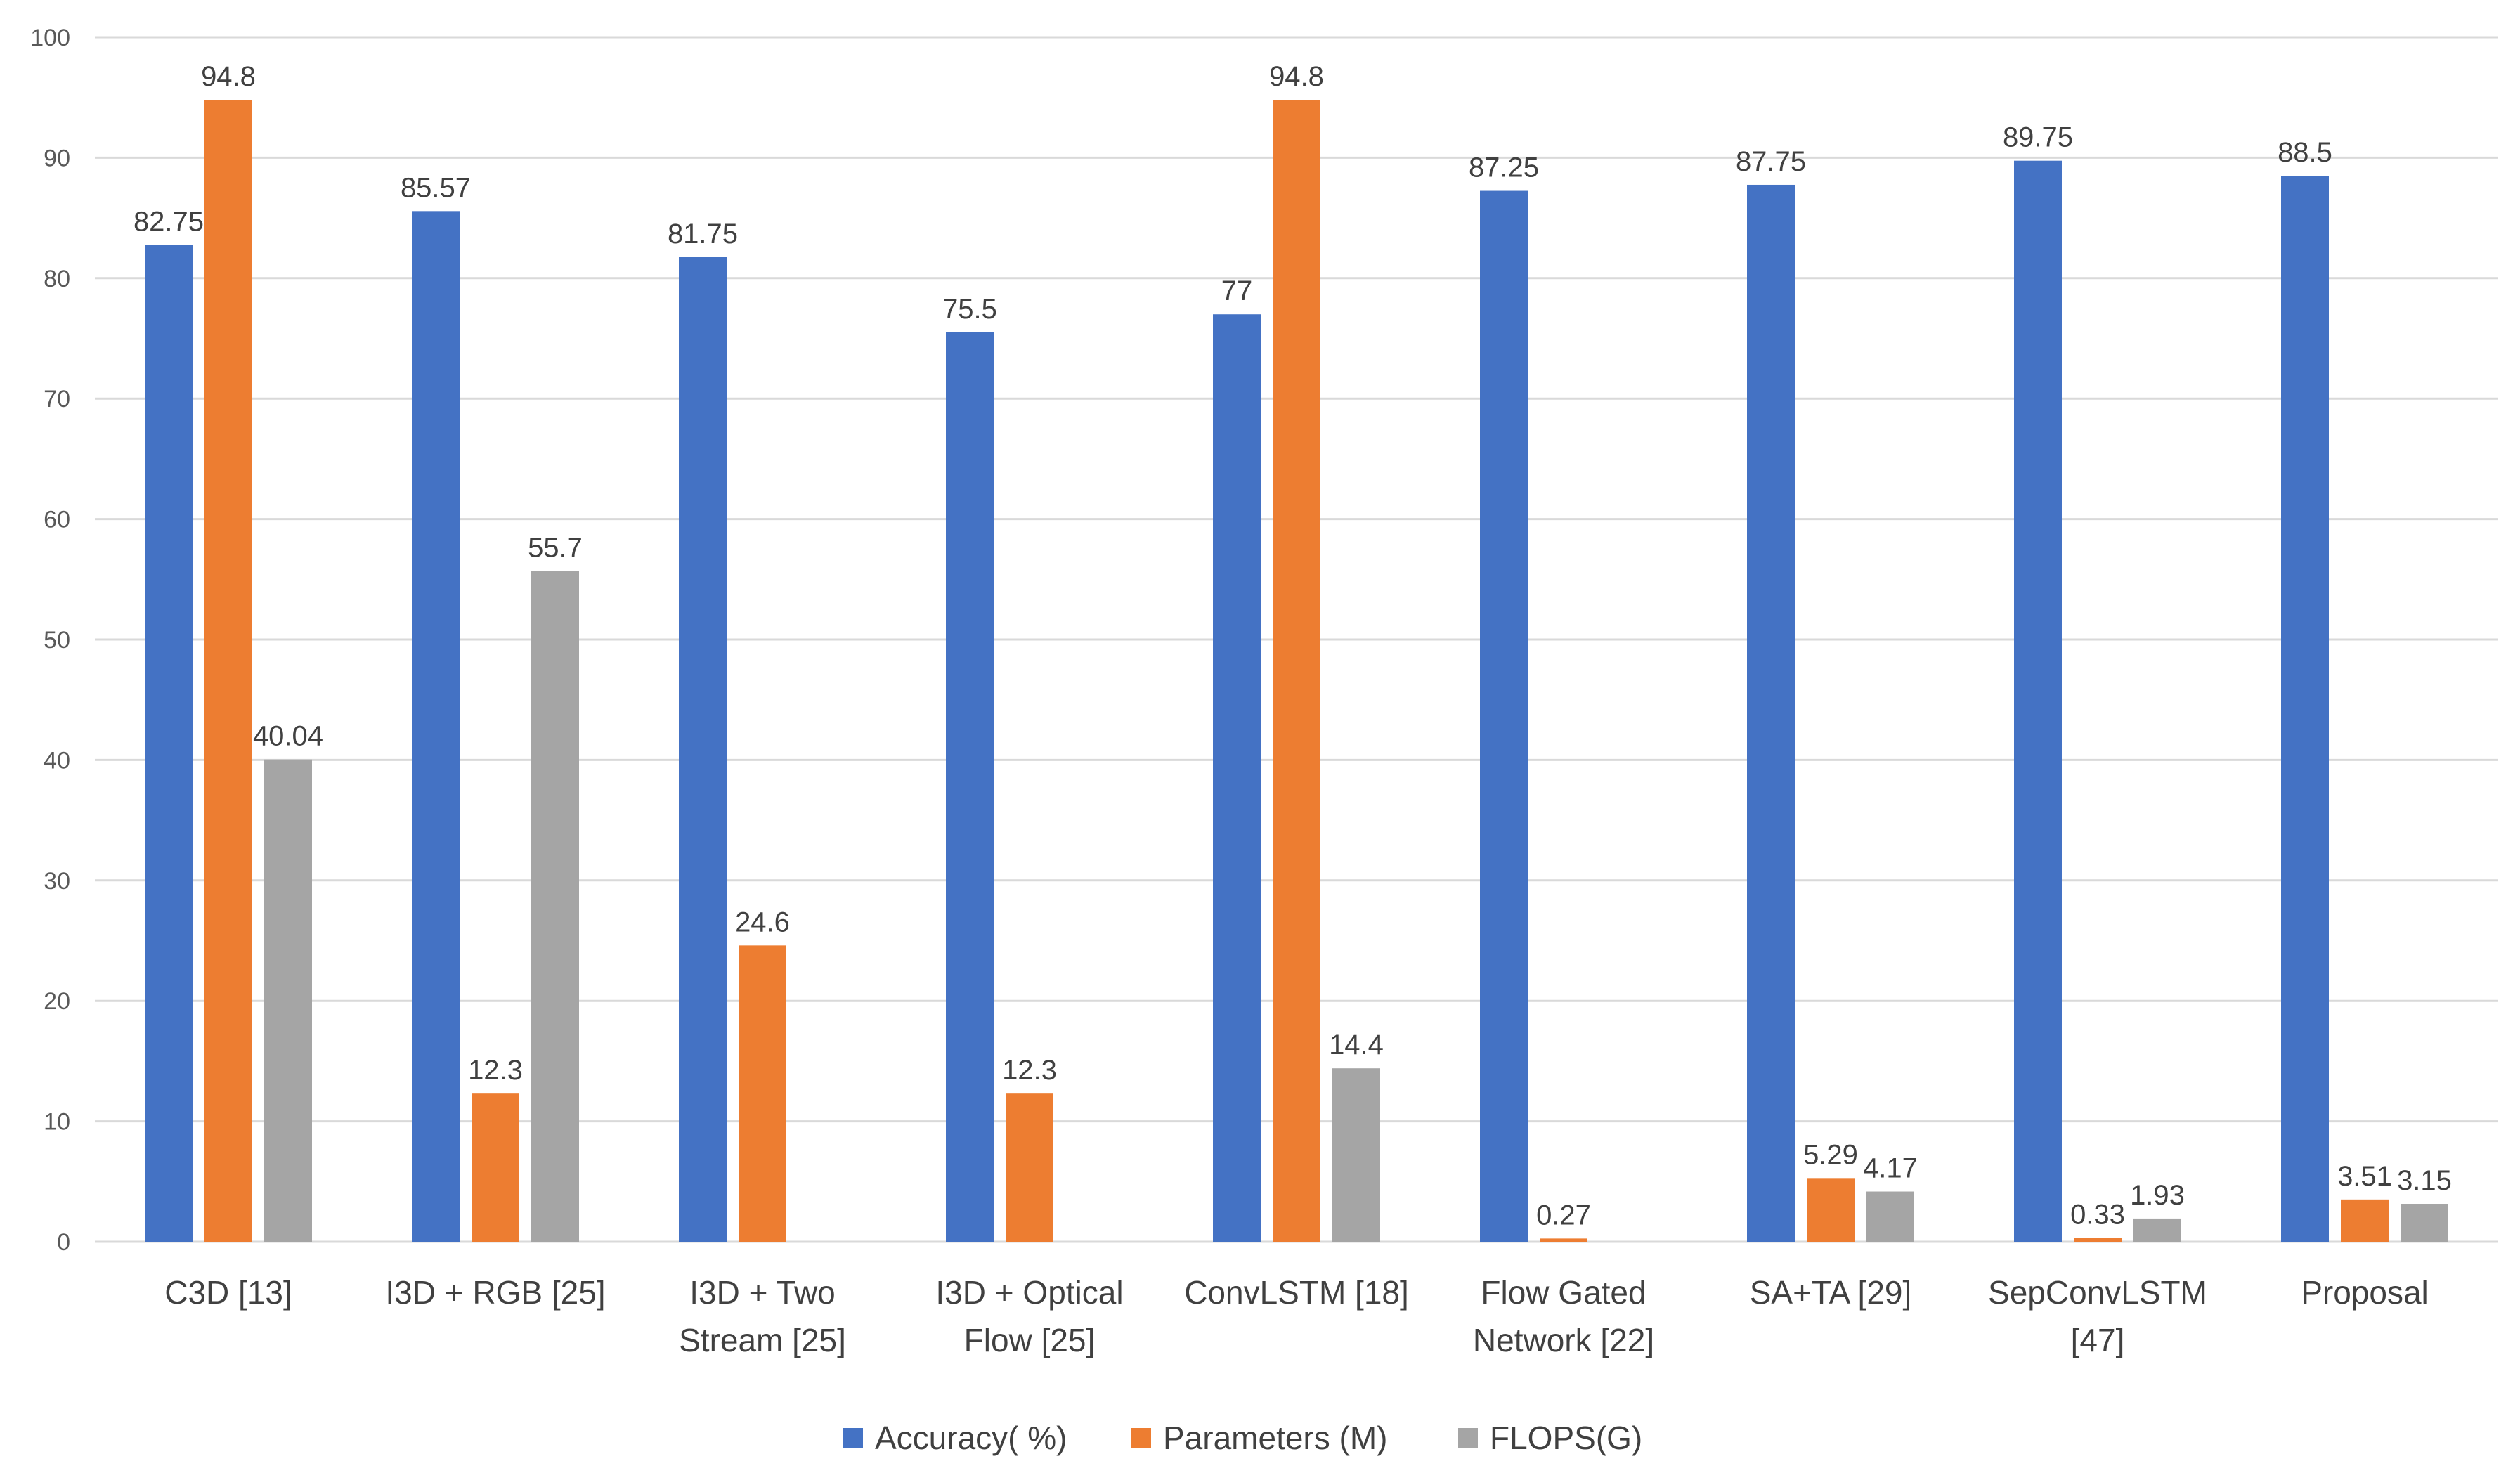 This screenshot has width=2520, height=1480. I want to click on data-label: 88.5, so click(2305, 152).